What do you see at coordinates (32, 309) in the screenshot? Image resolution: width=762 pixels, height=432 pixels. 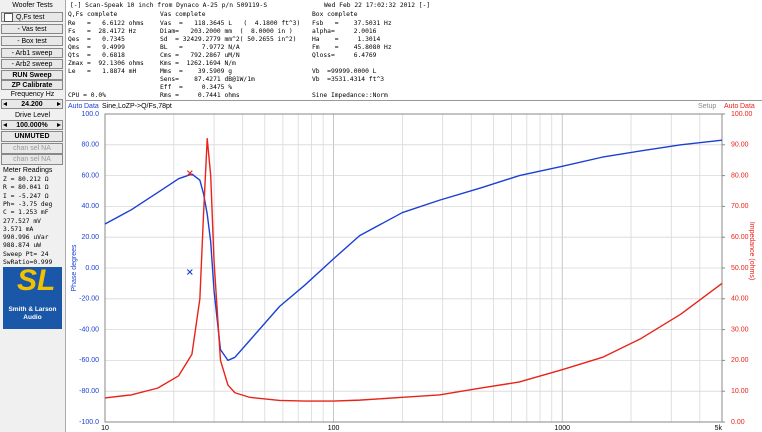 I see `logo-text: Smith & Larson` at bounding box center [32, 309].